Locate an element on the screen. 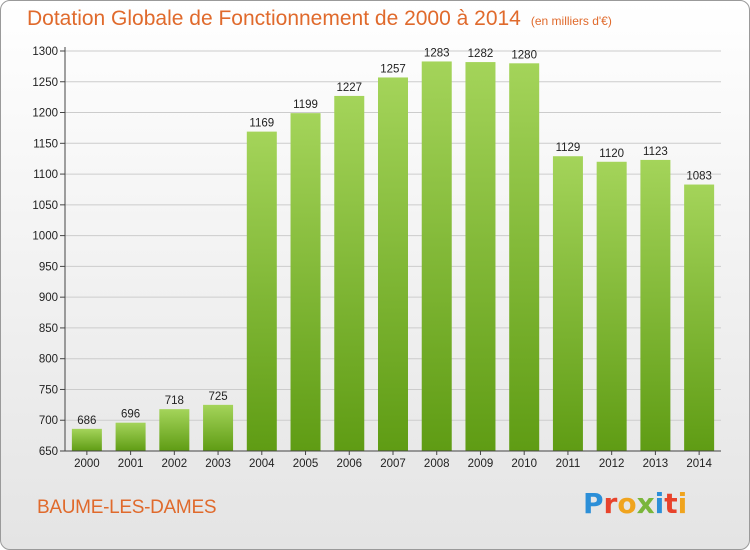 This screenshot has width=750, height=550. logo-letter: P is located at coordinates (593, 503).